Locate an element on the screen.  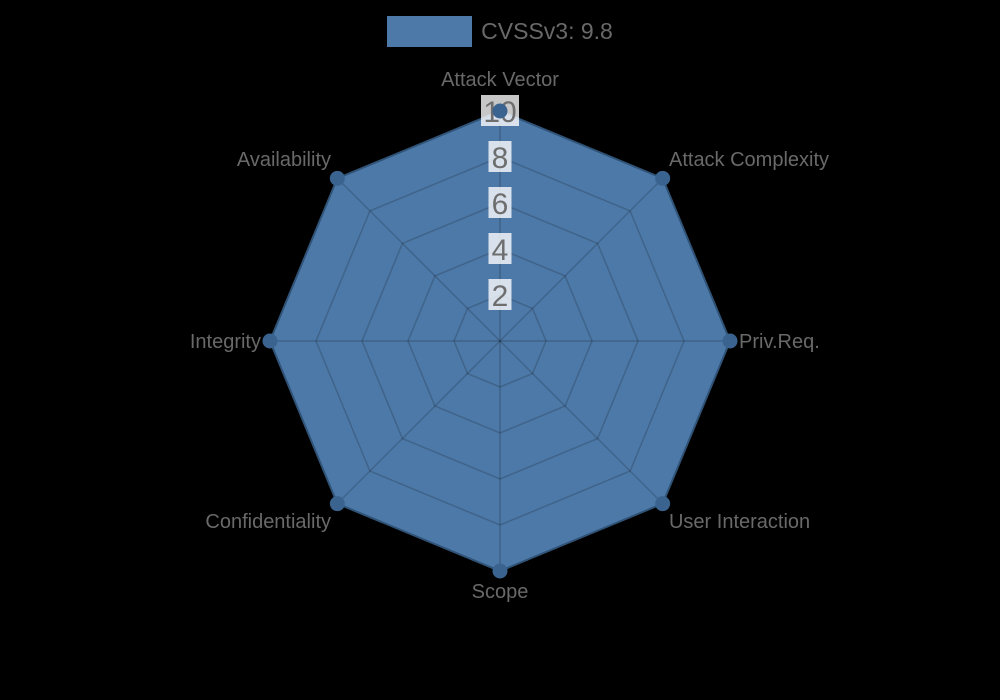
axis-label: Attack Vector is located at coordinates (500, 80).